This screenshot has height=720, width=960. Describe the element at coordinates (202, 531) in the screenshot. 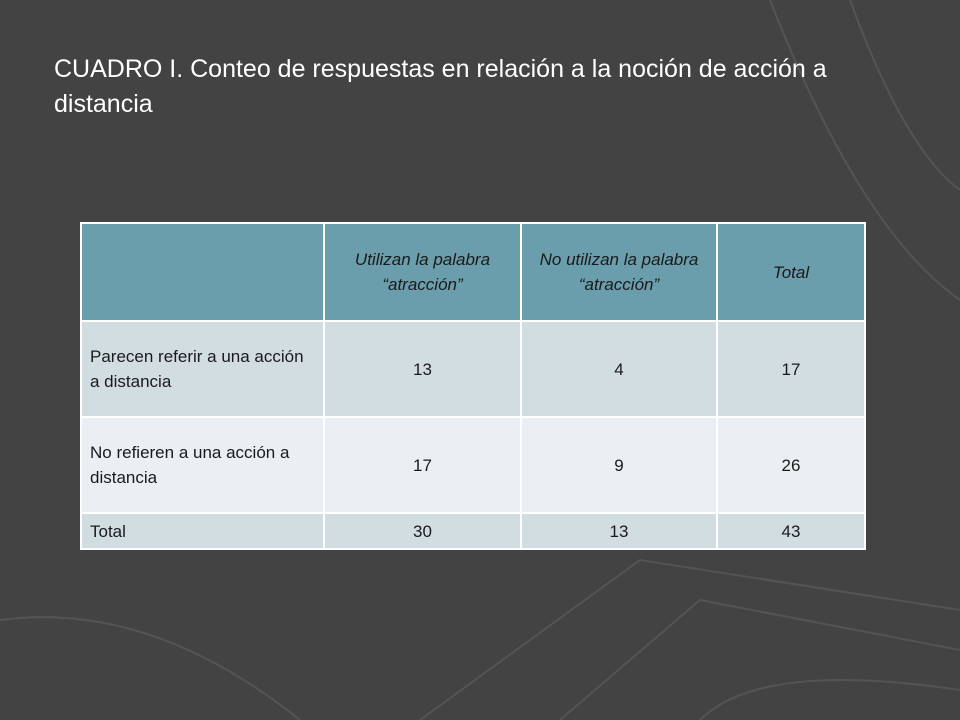

I see `row-label: Total` at that location.